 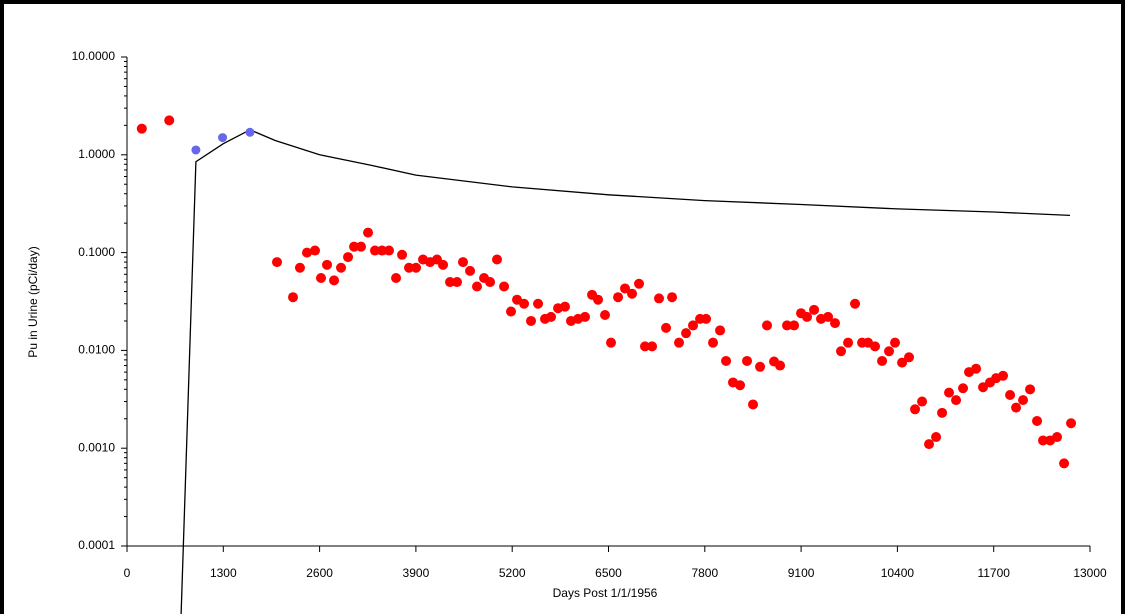 What do you see at coordinates (96, 252) in the screenshot?
I see `y-tick-label: 0.1000` at bounding box center [96, 252].